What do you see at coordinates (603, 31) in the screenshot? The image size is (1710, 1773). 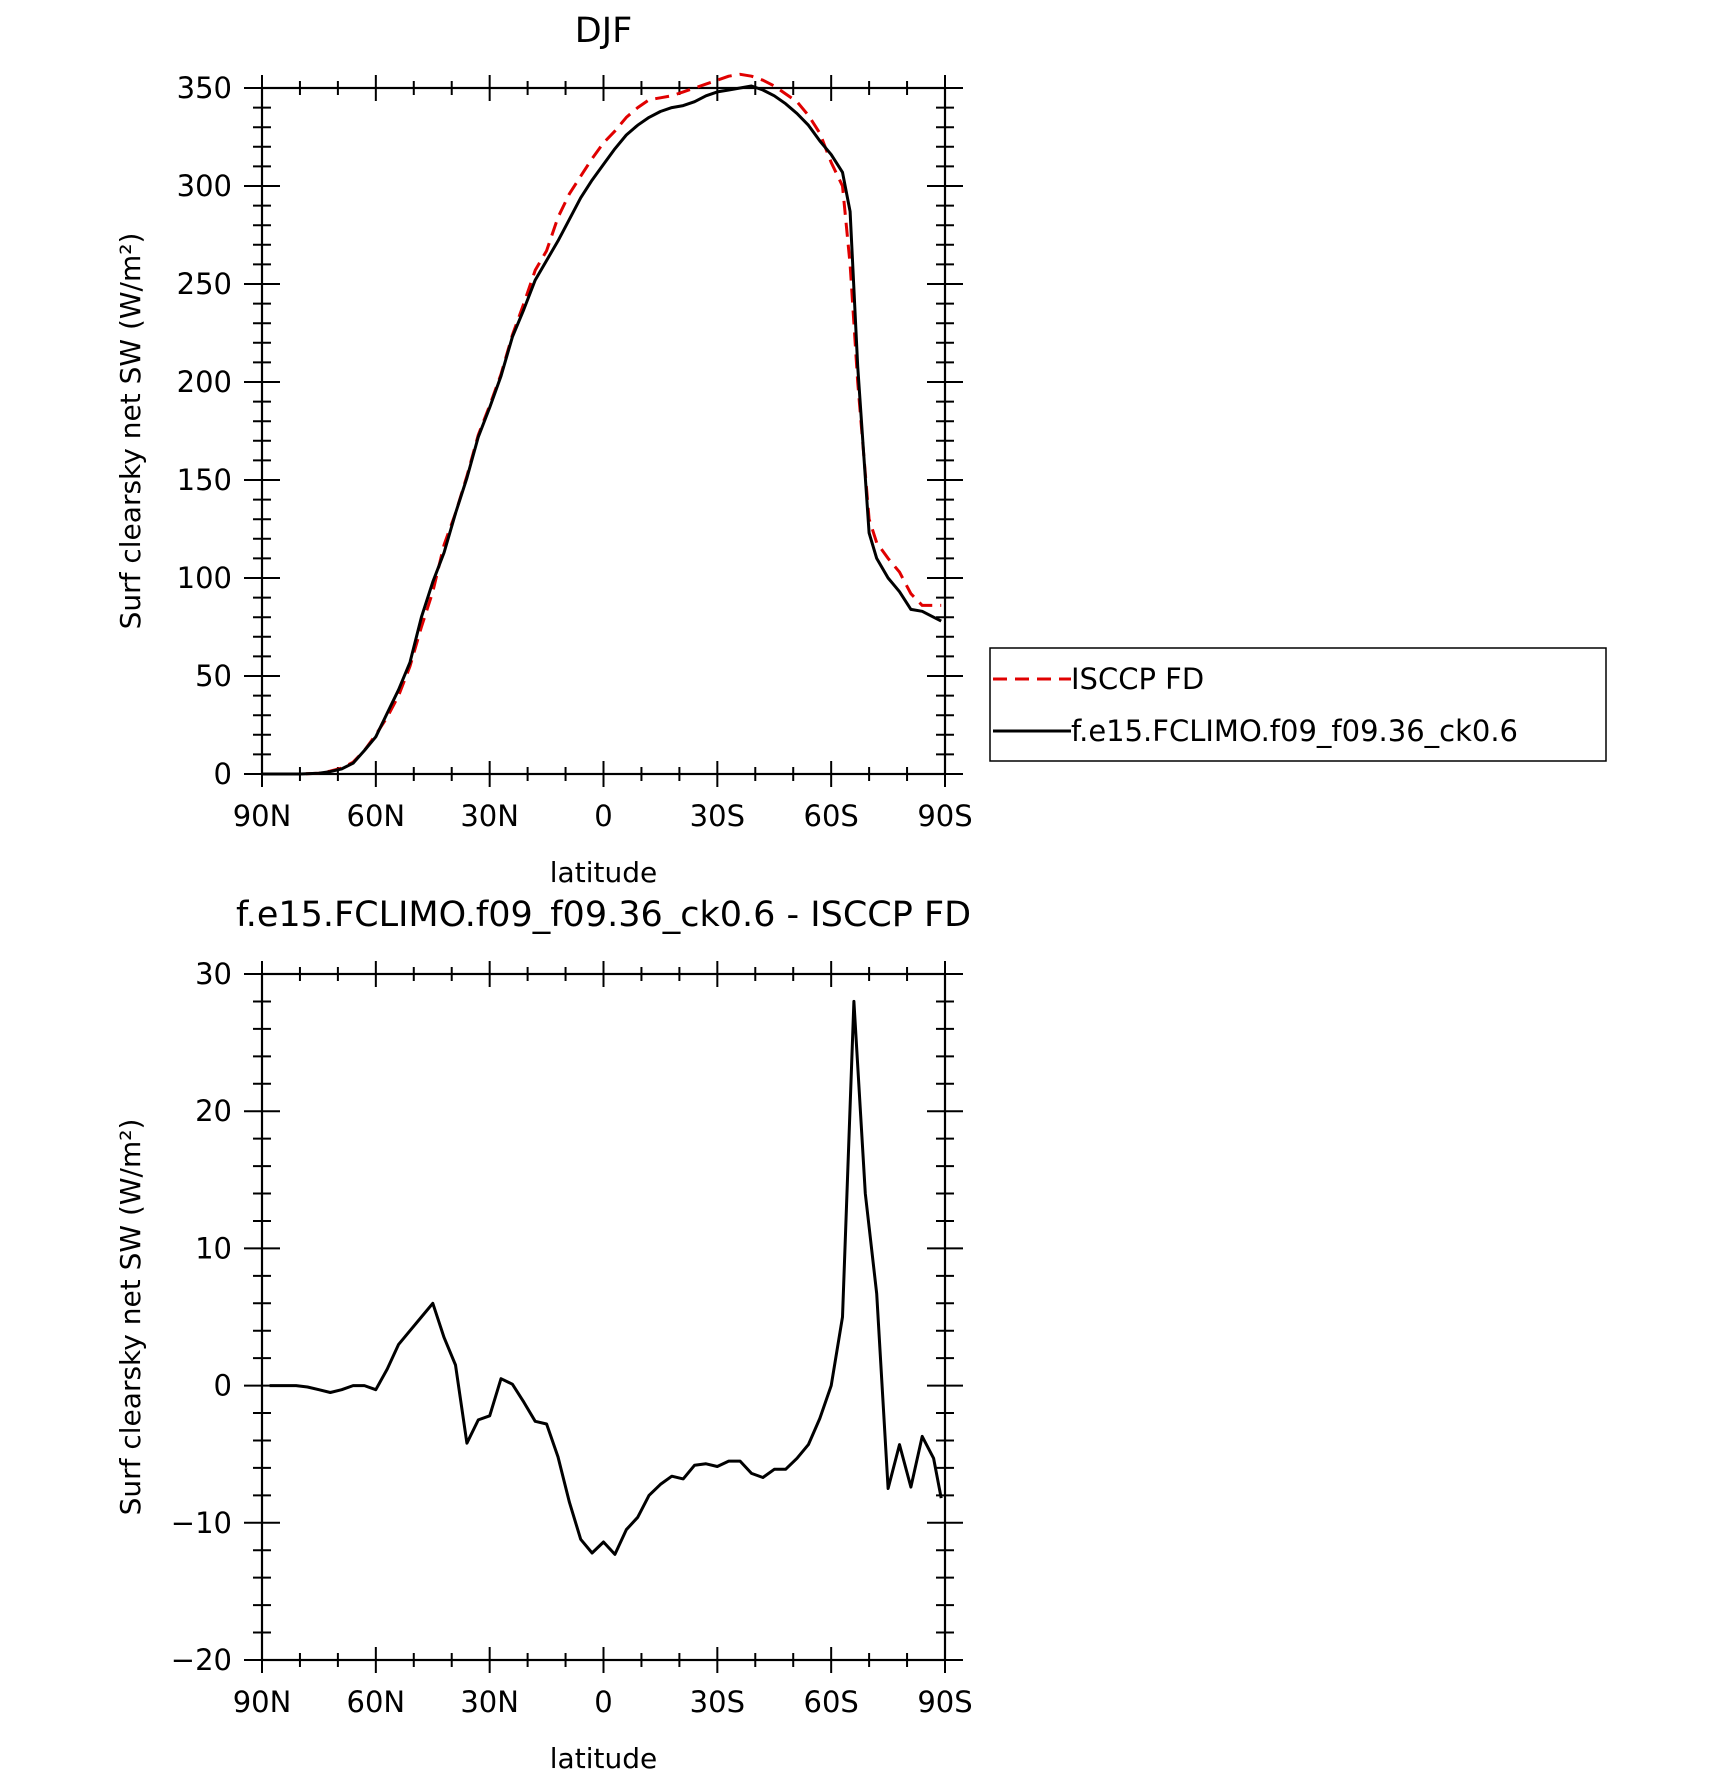 I see `chart-title: DJF` at bounding box center [603, 31].